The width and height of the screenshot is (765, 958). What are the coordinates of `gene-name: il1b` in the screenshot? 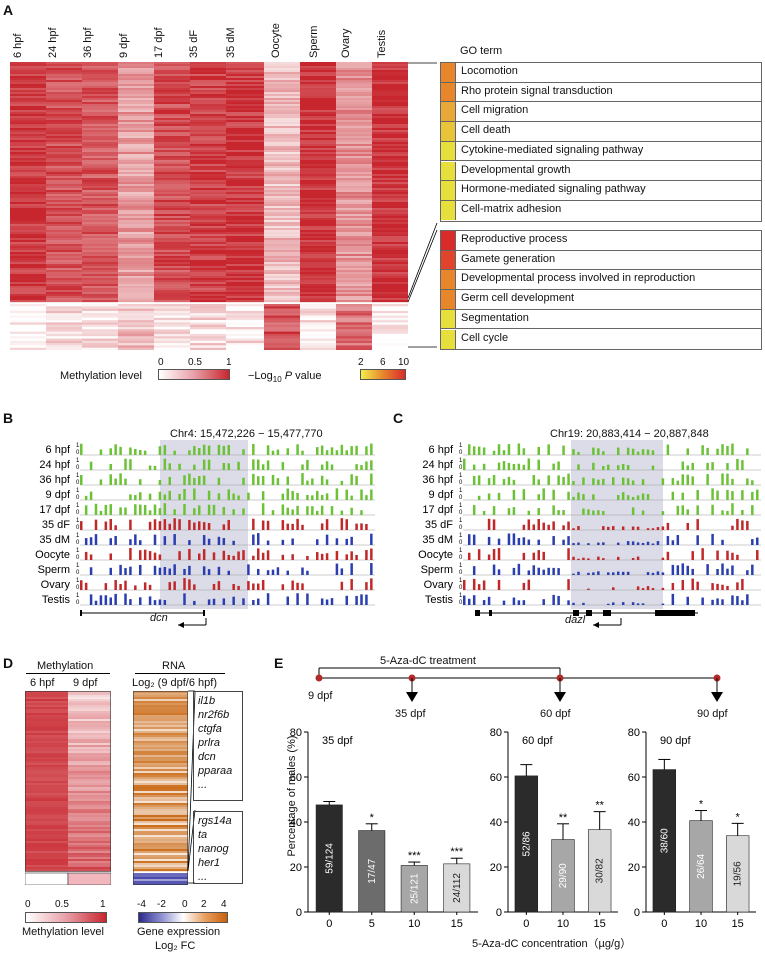 It's located at (207, 701).